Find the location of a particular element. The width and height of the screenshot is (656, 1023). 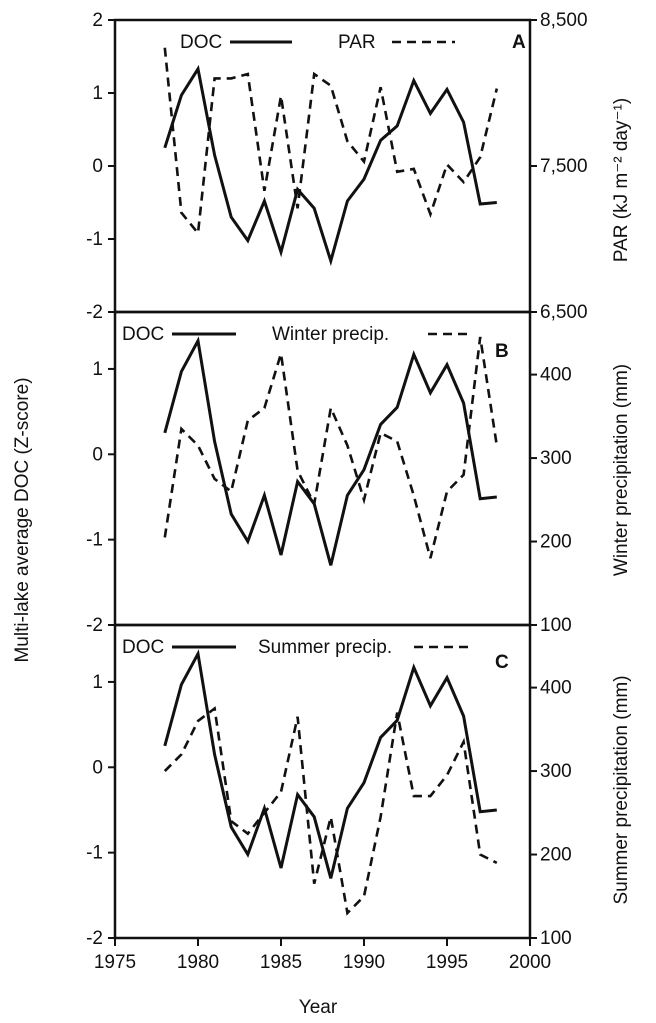

x-tick-label: 2000 is located at coordinates (530, 962).